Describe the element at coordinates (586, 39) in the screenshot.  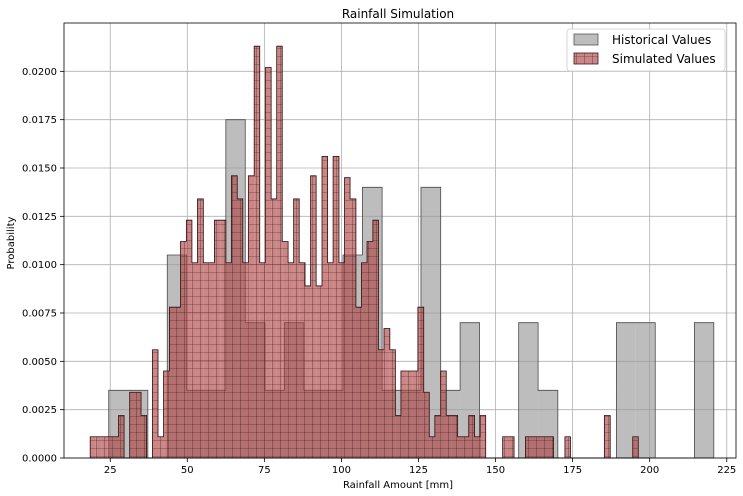
I see `legend-swatch-historical` at that location.